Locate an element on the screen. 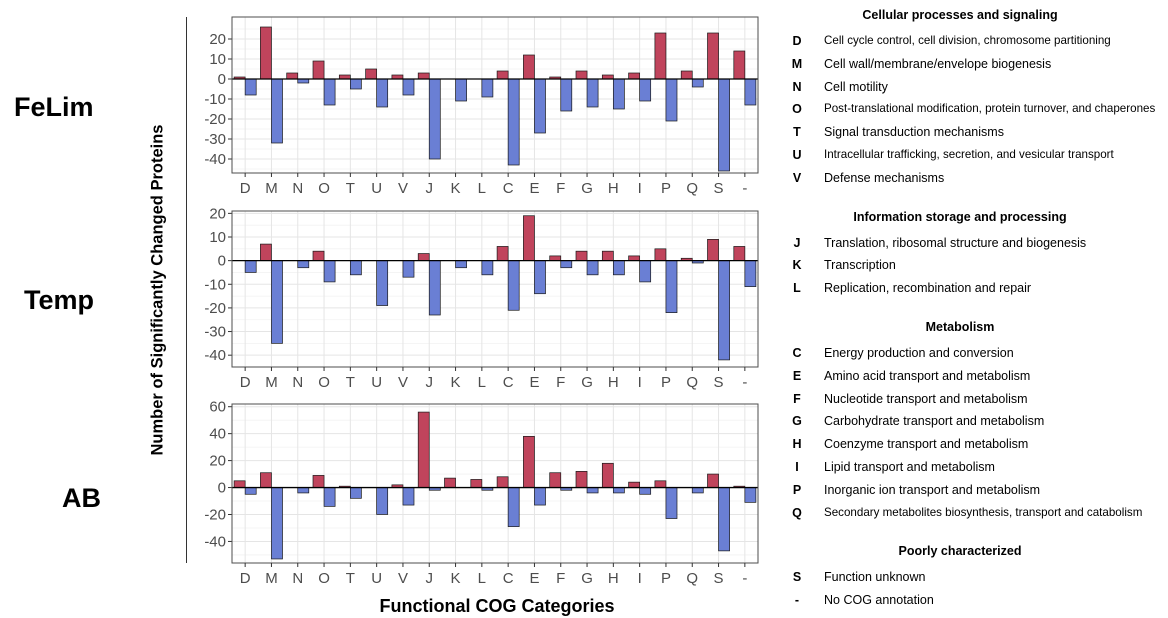 Image resolution: width=1168 pixels, height=618 pixels. bar-ab-down-H is located at coordinates (618, 490).